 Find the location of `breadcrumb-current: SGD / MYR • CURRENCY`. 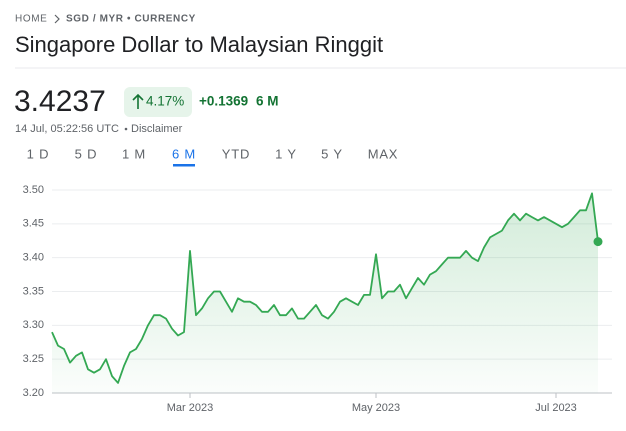

breadcrumb-current: SGD / MYR • CURRENCY is located at coordinates (131, 19).